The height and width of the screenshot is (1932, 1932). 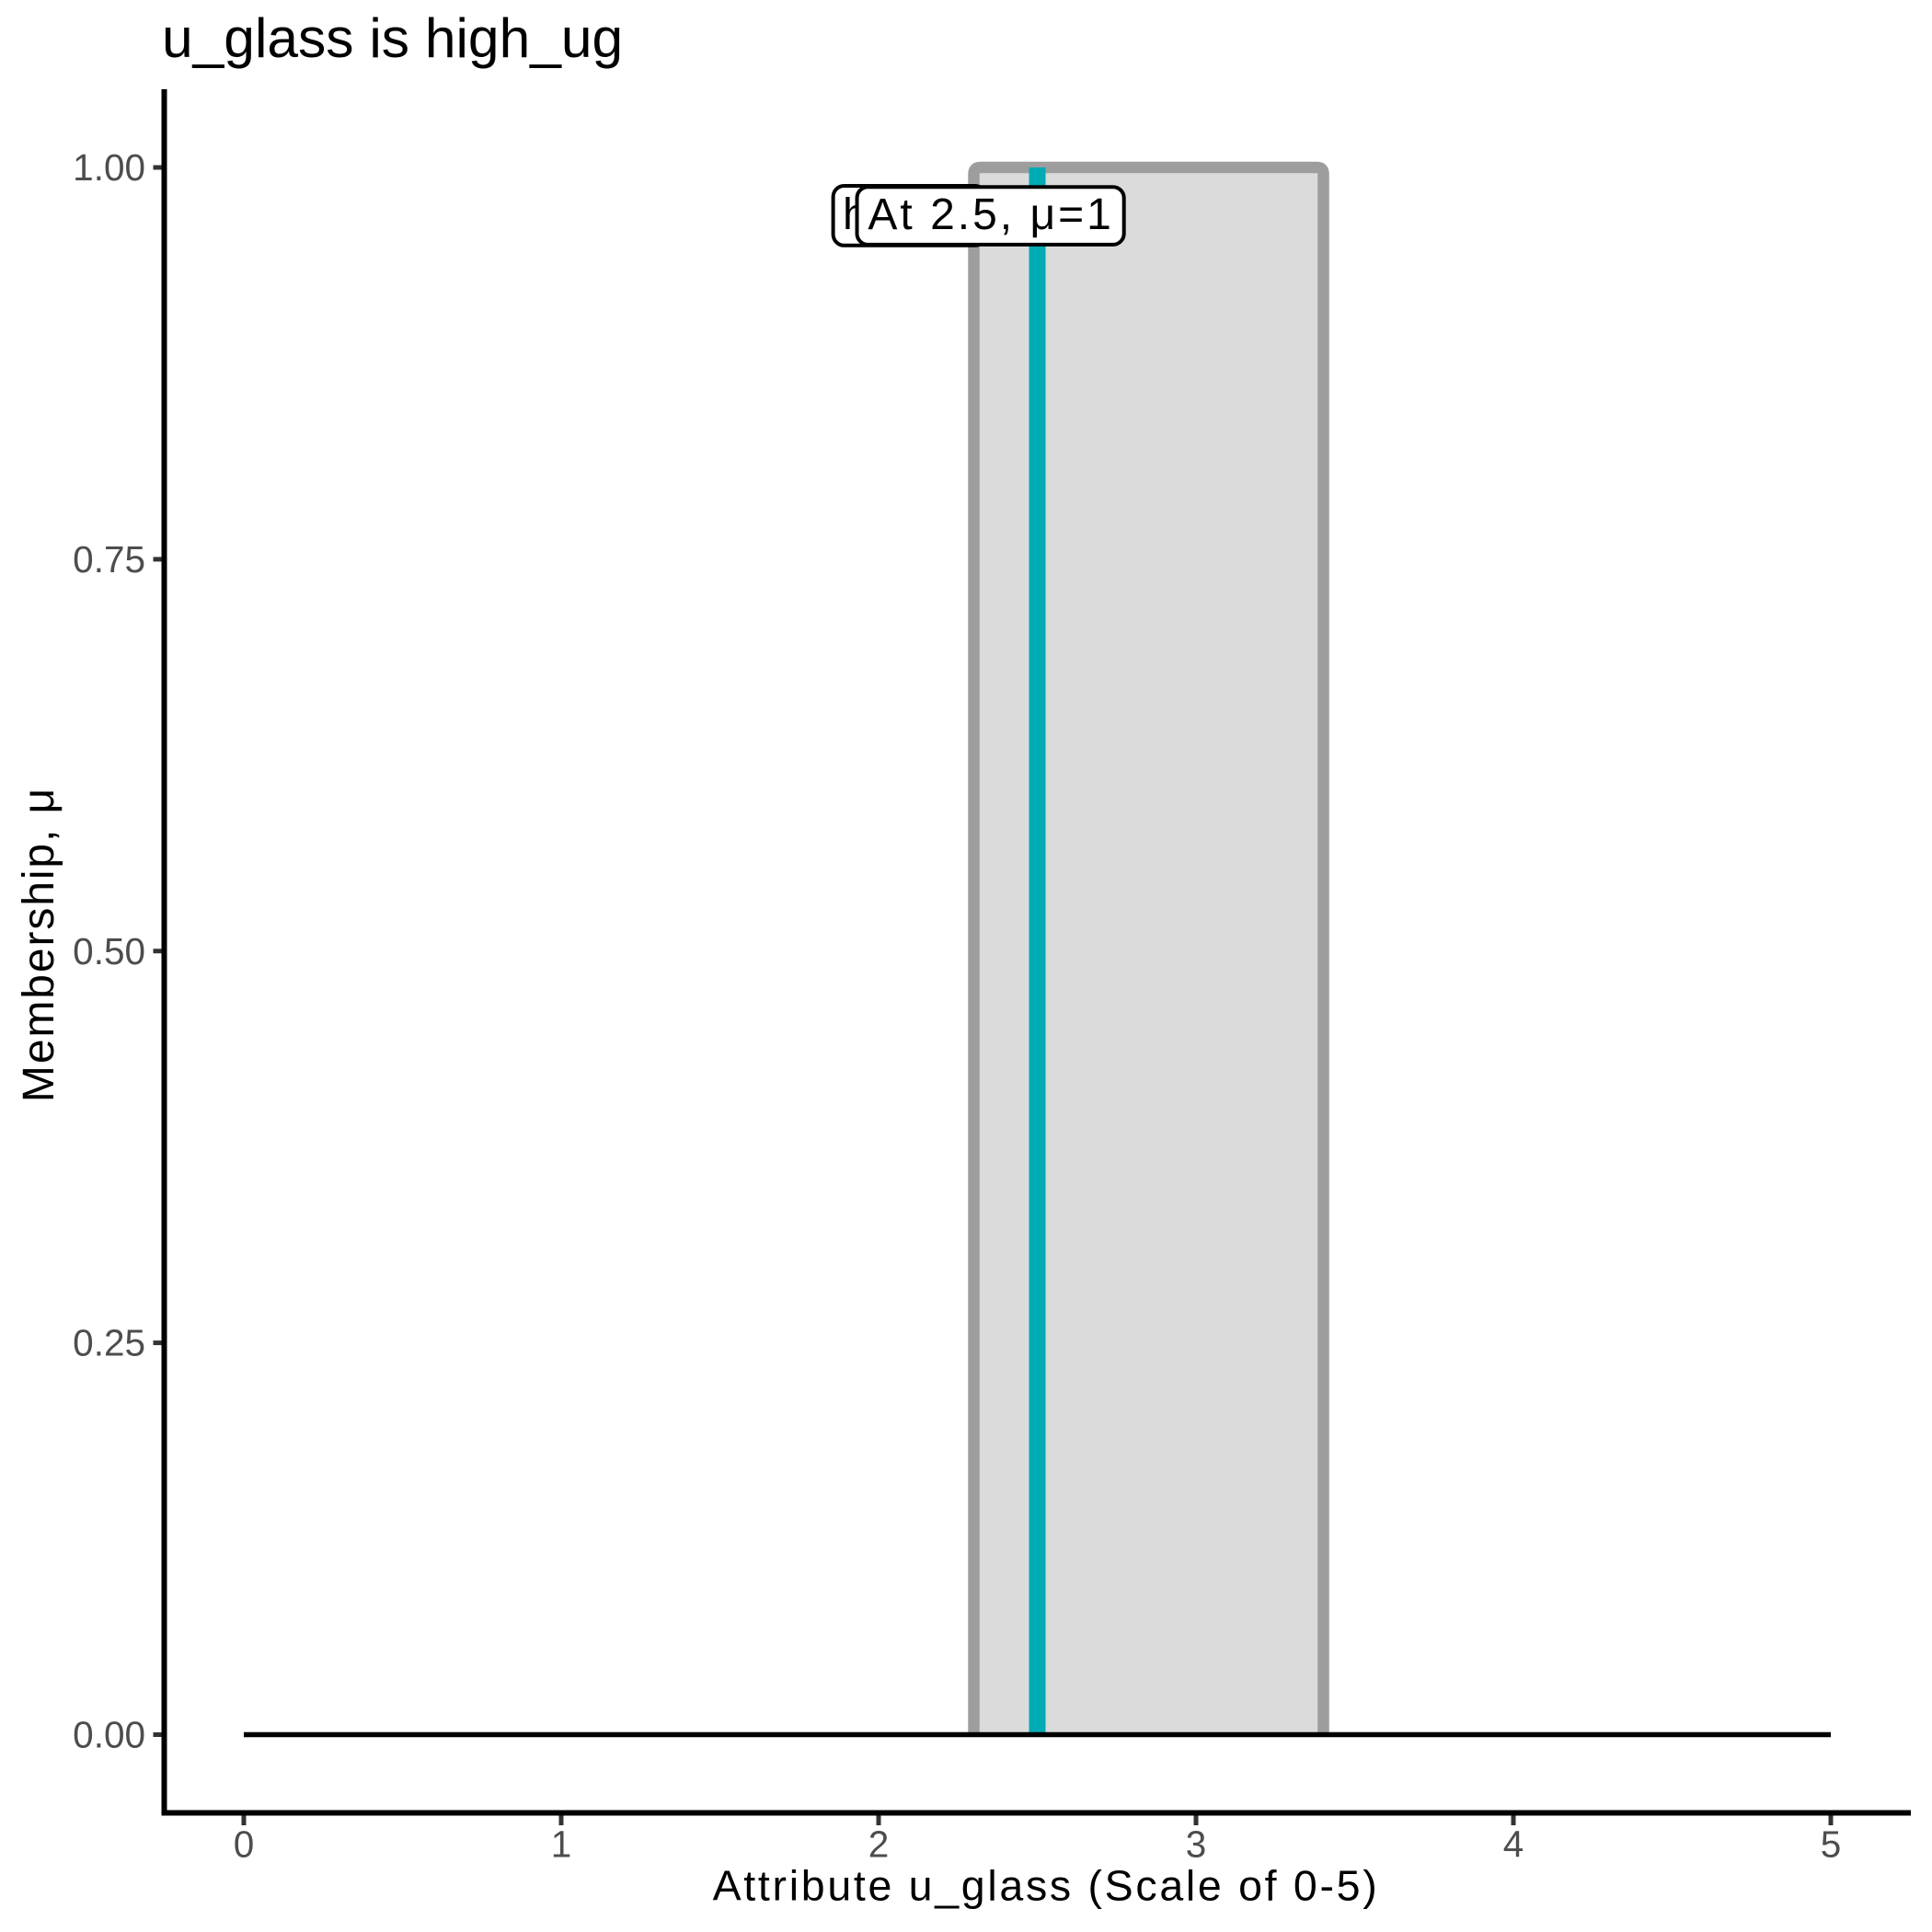 I want to click on svg-text: 0.25, so click(x=109, y=1343).